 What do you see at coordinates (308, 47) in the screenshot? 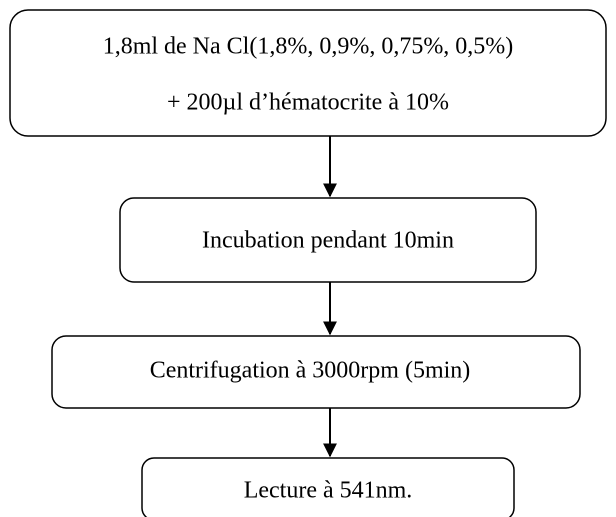
I see `node-text: 1,8ml de Na Cl(1,8%, 0,9%, 0,75%, 0,5%)` at bounding box center [308, 47].